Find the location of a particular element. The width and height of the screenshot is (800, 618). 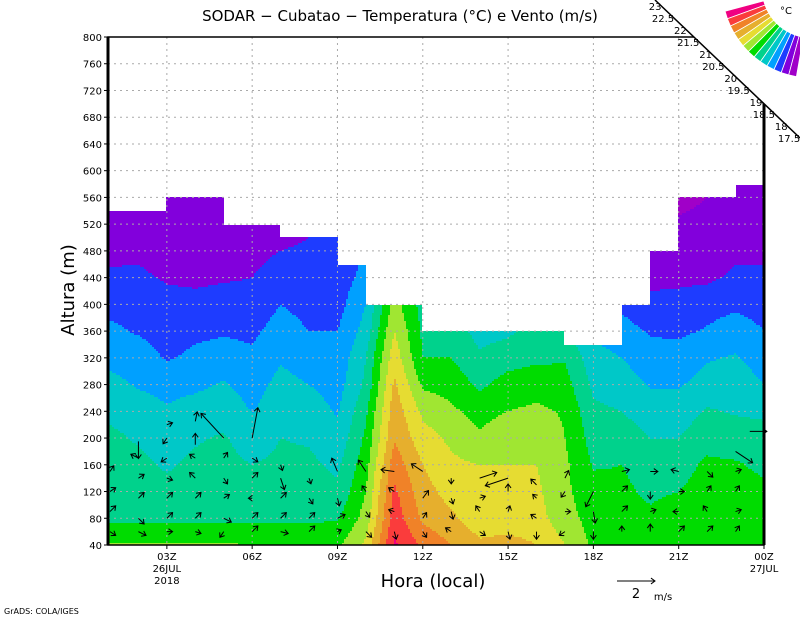

y-tick-label: 240 is located at coordinates (92, 412).